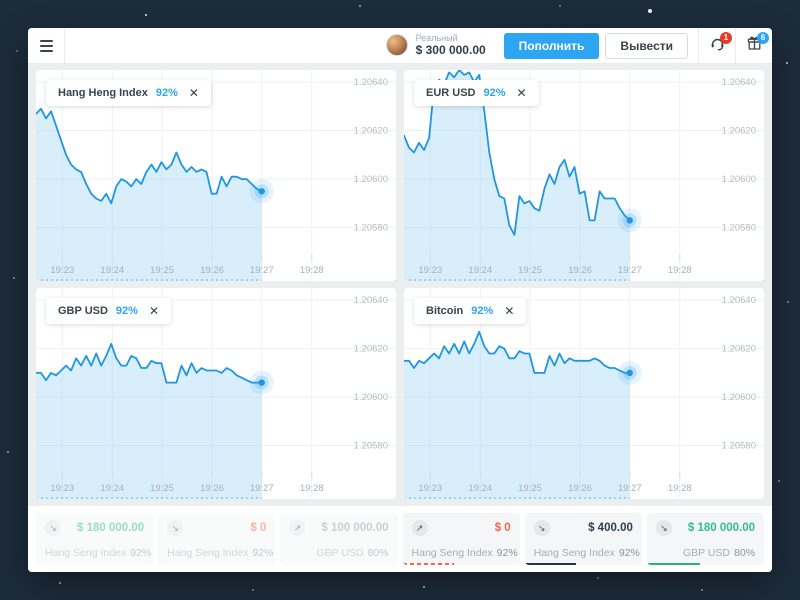 This screenshot has height=600, width=800. What do you see at coordinates (435, 45) in the screenshot?
I see `account-info: Реальный $ 300 000.00` at bounding box center [435, 45].